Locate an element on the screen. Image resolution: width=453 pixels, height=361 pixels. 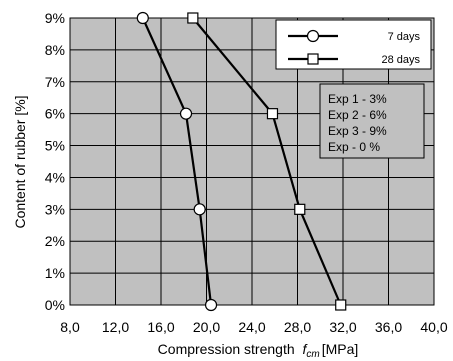
y-tick-label: 2% is located at coordinates (55, 241).